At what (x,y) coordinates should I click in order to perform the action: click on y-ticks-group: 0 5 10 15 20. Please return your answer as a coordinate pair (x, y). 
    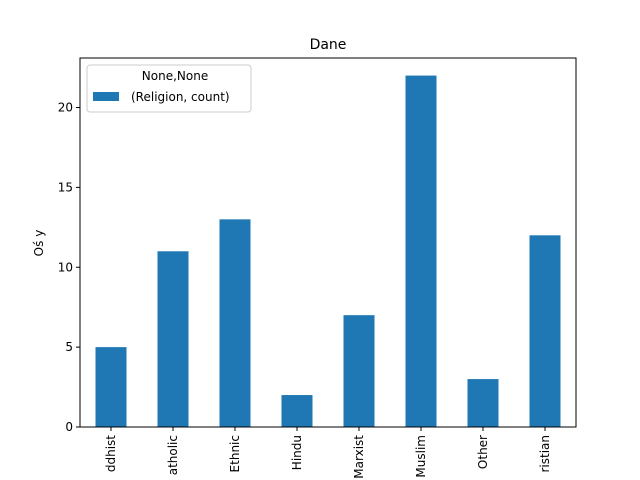
    Looking at the image, I should click on (69, 267).